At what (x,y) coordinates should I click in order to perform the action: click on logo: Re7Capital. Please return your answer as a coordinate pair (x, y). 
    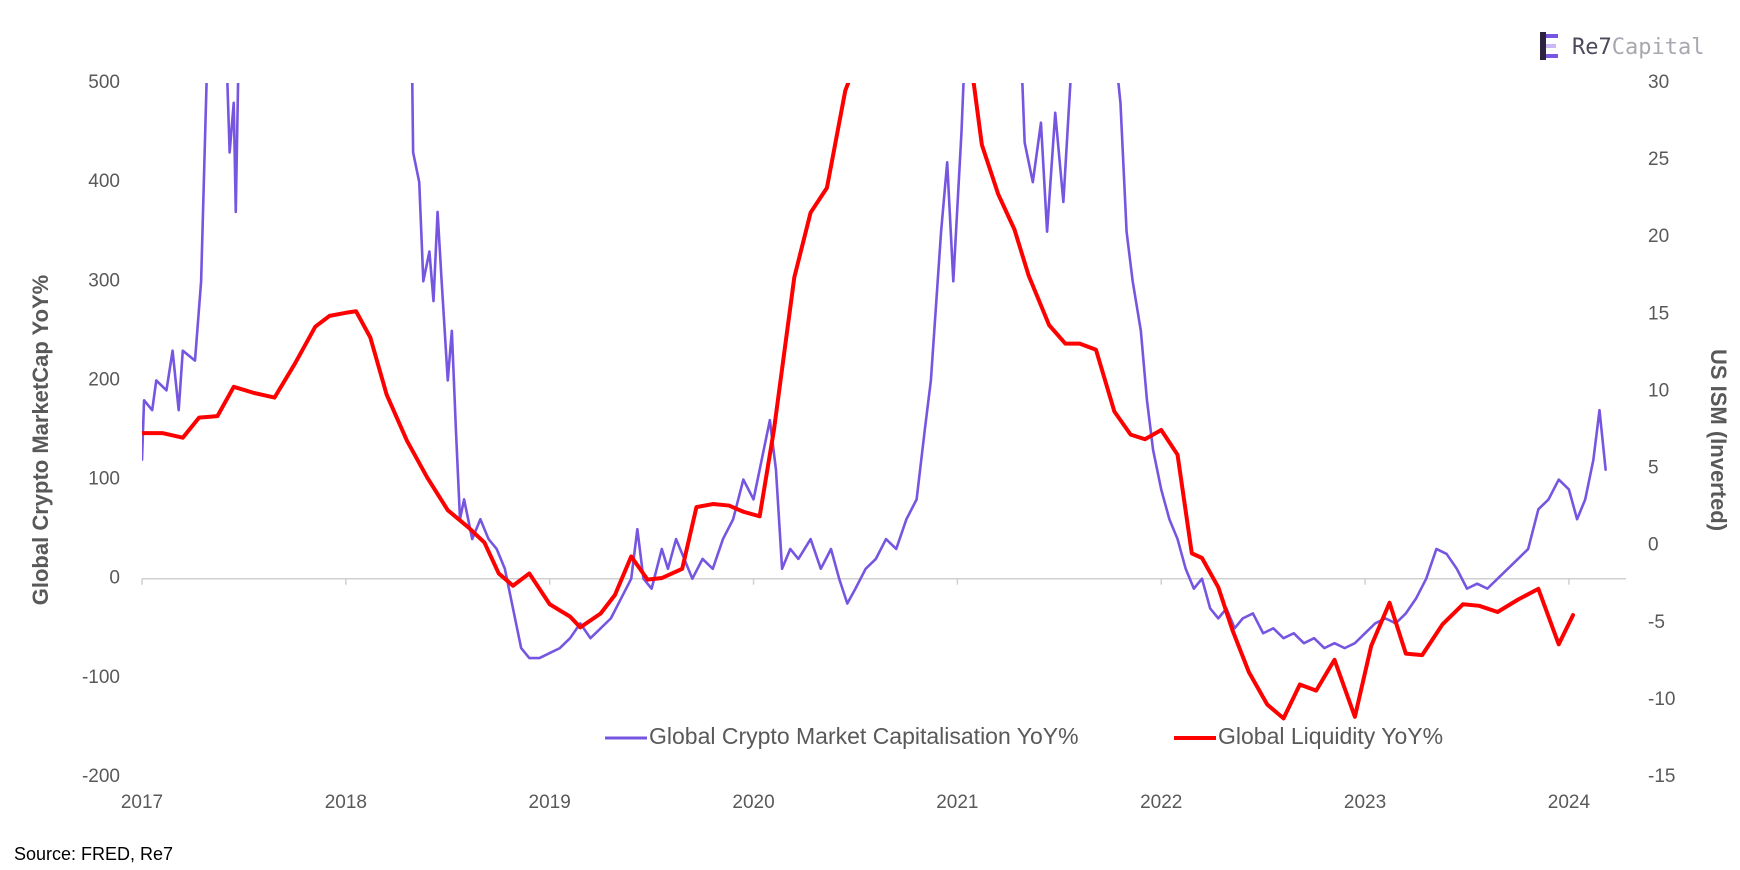
    Looking at the image, I should click on (1622, 46).